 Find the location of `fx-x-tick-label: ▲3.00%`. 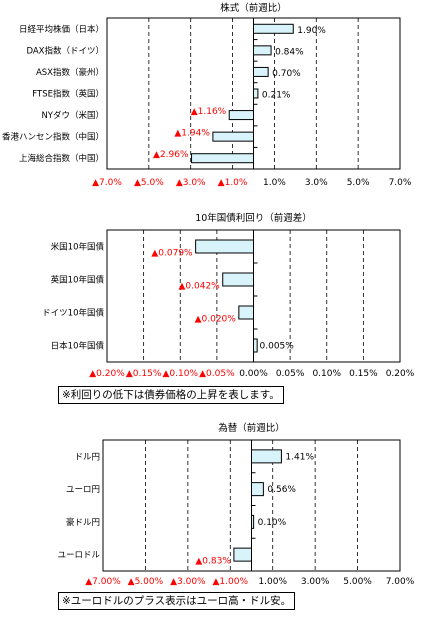

fx-x-tick-label: ▲3.00% is located at coordinates (188, 582).